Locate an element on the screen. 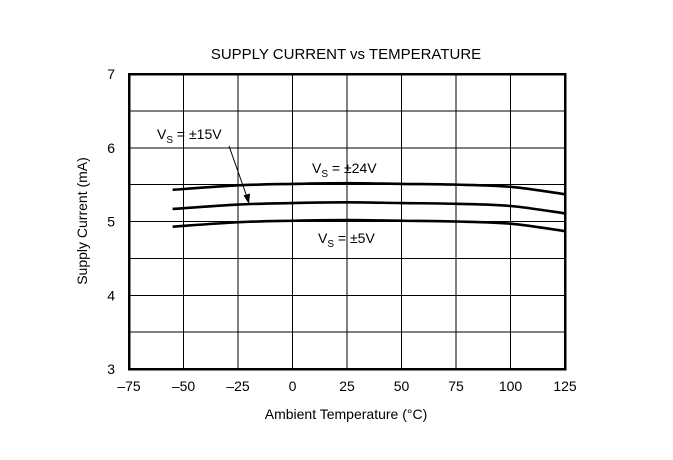 The height and width of the screenshot is (460, 673). x-tick-label: 100 is located at coordinates (511, 386).